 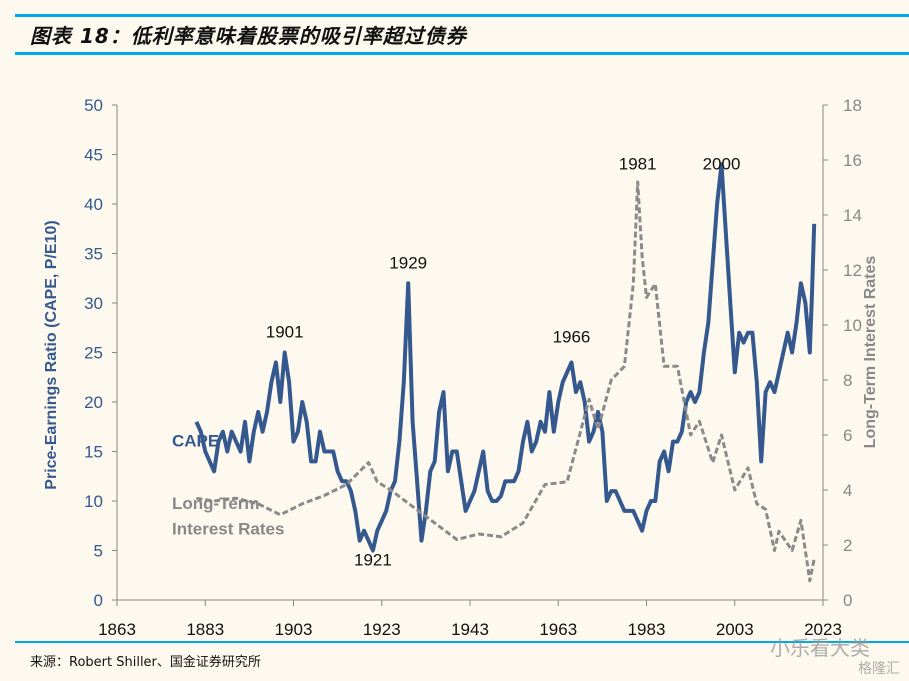 I want to click on x-tick-label: 1863, so click(x=117, y=629).